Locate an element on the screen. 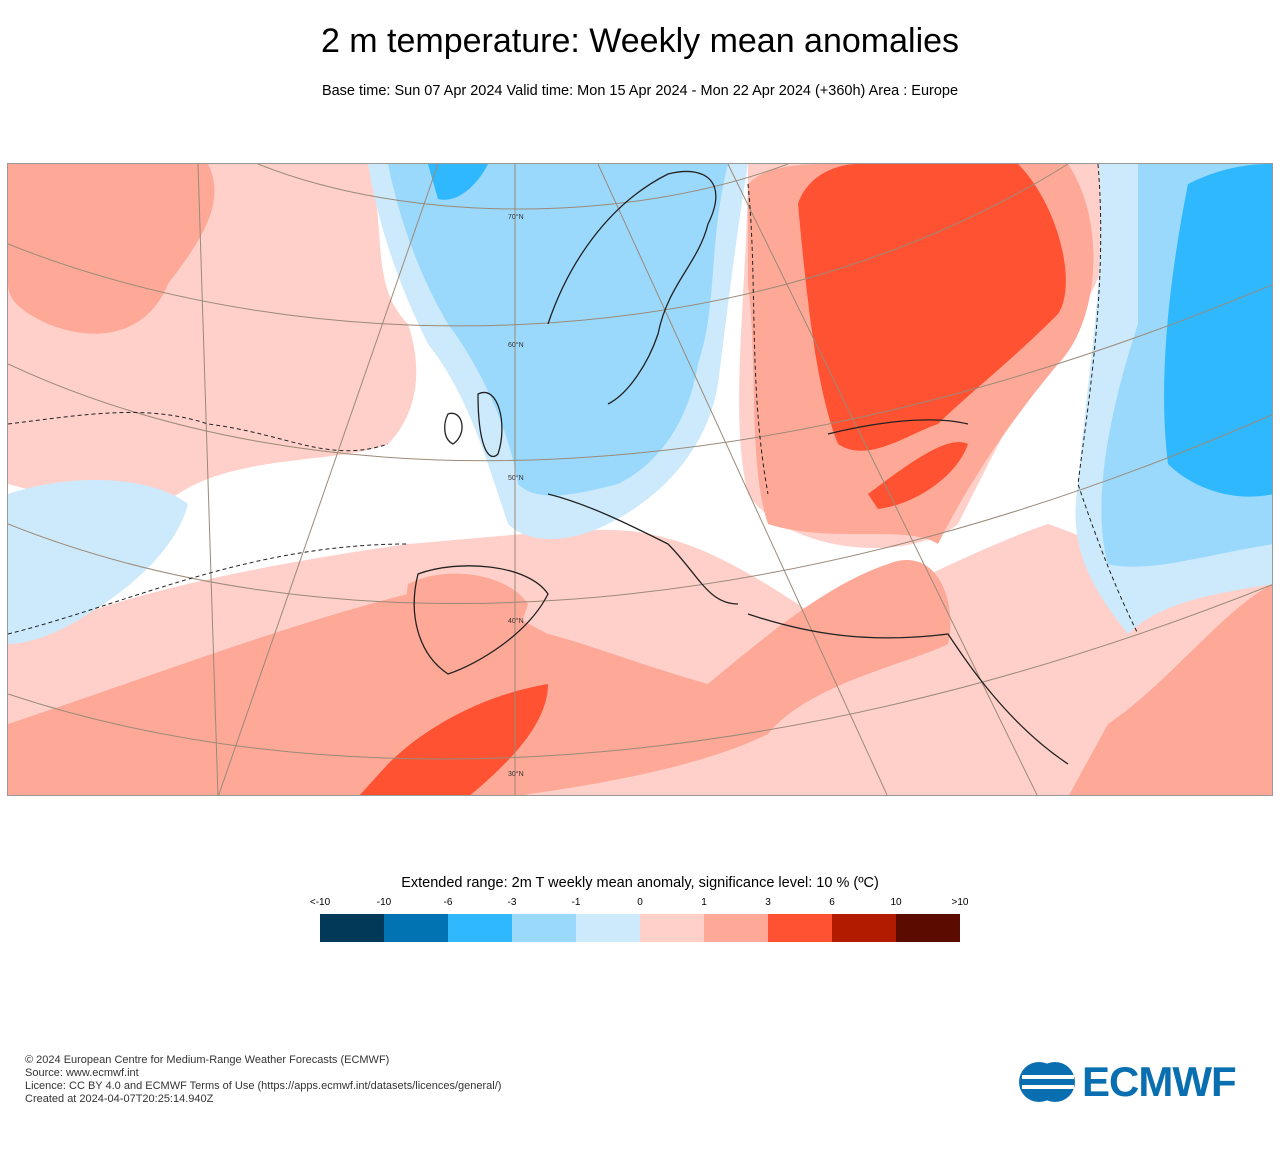 The width and height of the screenshot is (1280, 1152). legend-tick: 0 is located at coordinates (640, 902).